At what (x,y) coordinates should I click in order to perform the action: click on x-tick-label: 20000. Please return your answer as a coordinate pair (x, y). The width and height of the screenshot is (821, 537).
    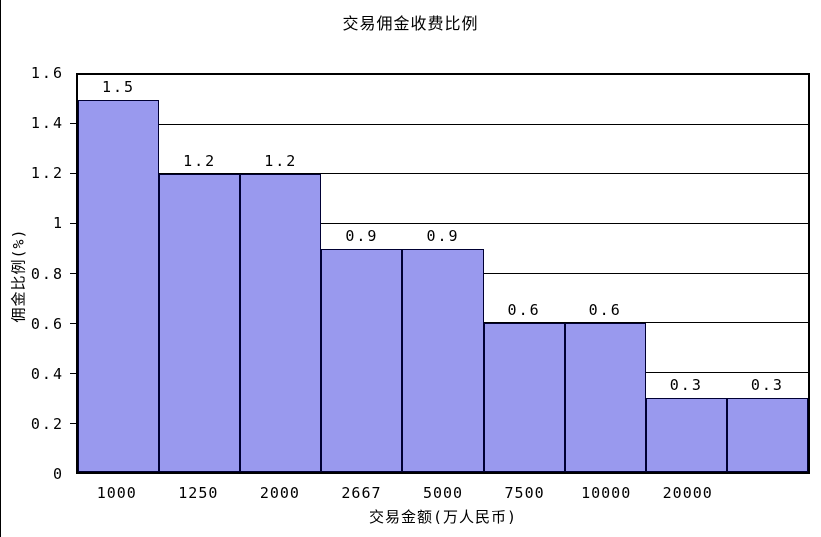
    Looking at the image, I should click on (687, 493).